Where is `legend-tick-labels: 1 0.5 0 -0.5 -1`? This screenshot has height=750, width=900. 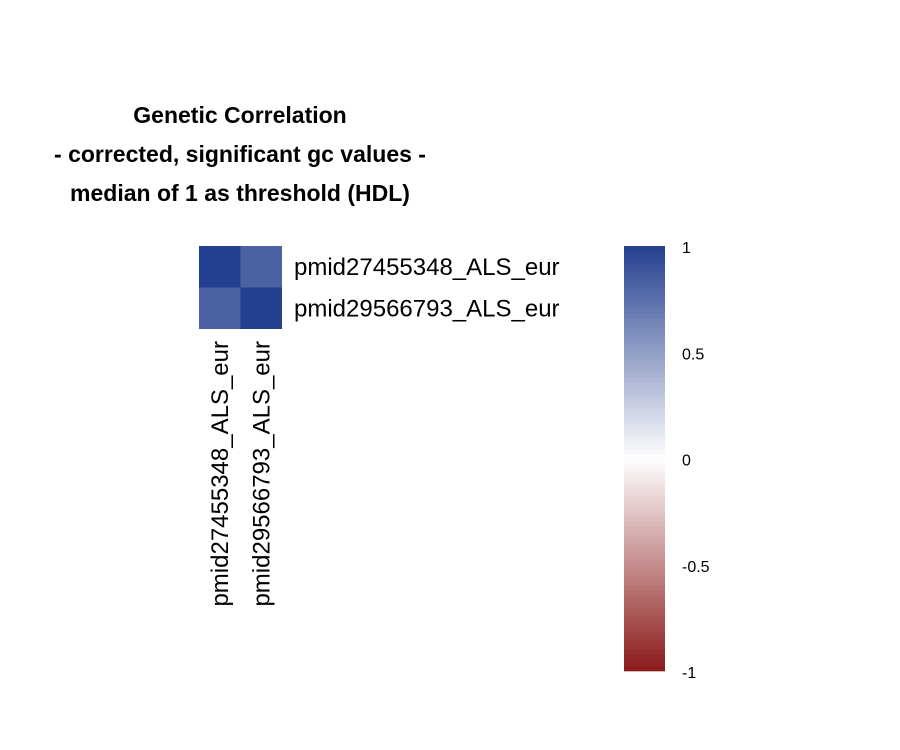
legend-tick-labels: 1 0.5 0 -0.5 -1 is located at coordinates (696, 461).